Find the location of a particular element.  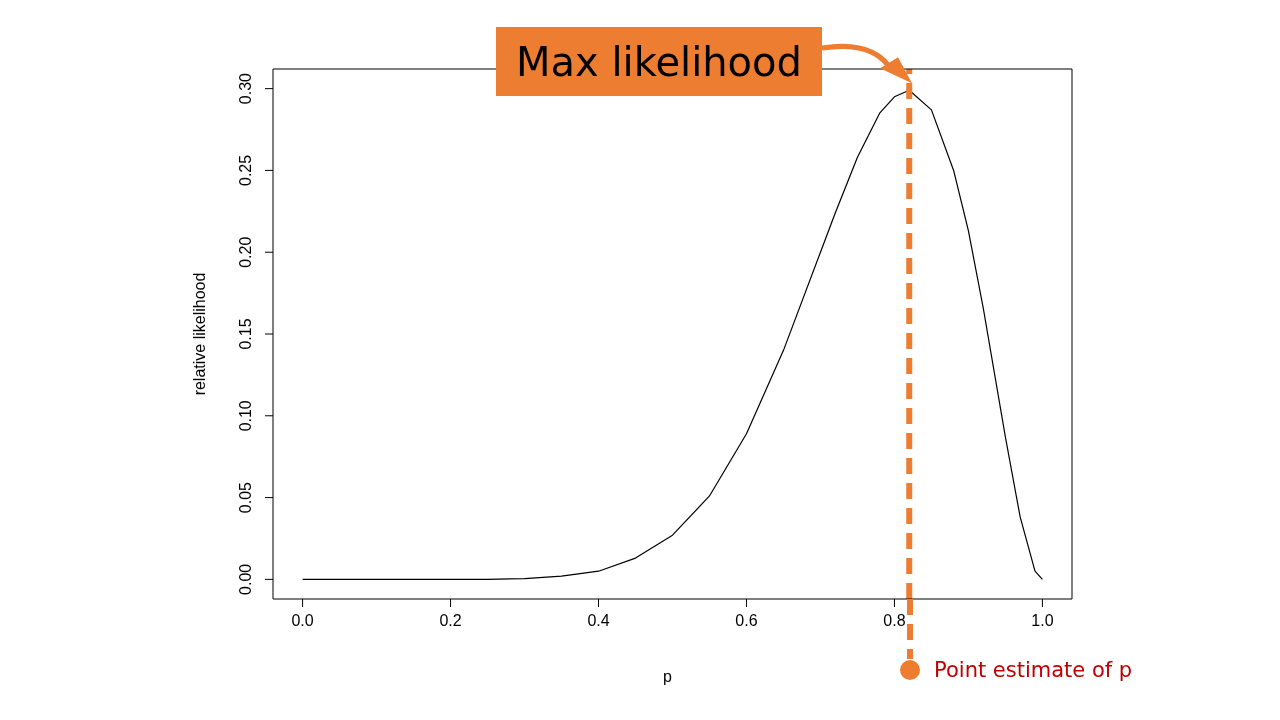

x-axis-title: p is located at coordinates (667, 677).